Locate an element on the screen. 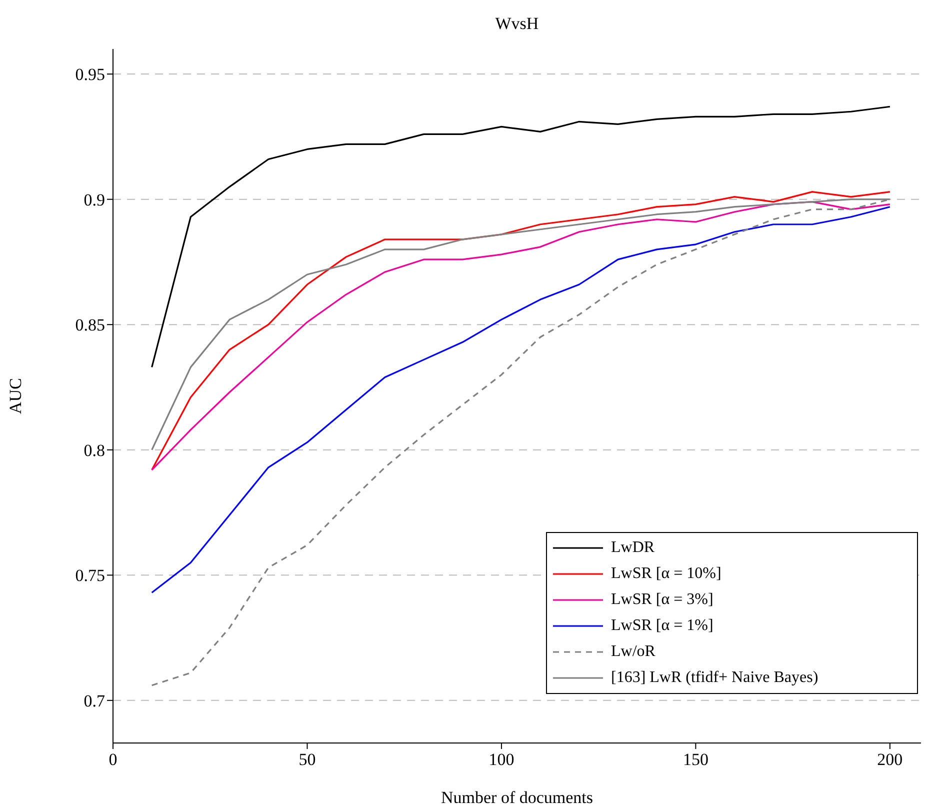  x-axis-title: Number of documents is located at coordinates (517, 797).